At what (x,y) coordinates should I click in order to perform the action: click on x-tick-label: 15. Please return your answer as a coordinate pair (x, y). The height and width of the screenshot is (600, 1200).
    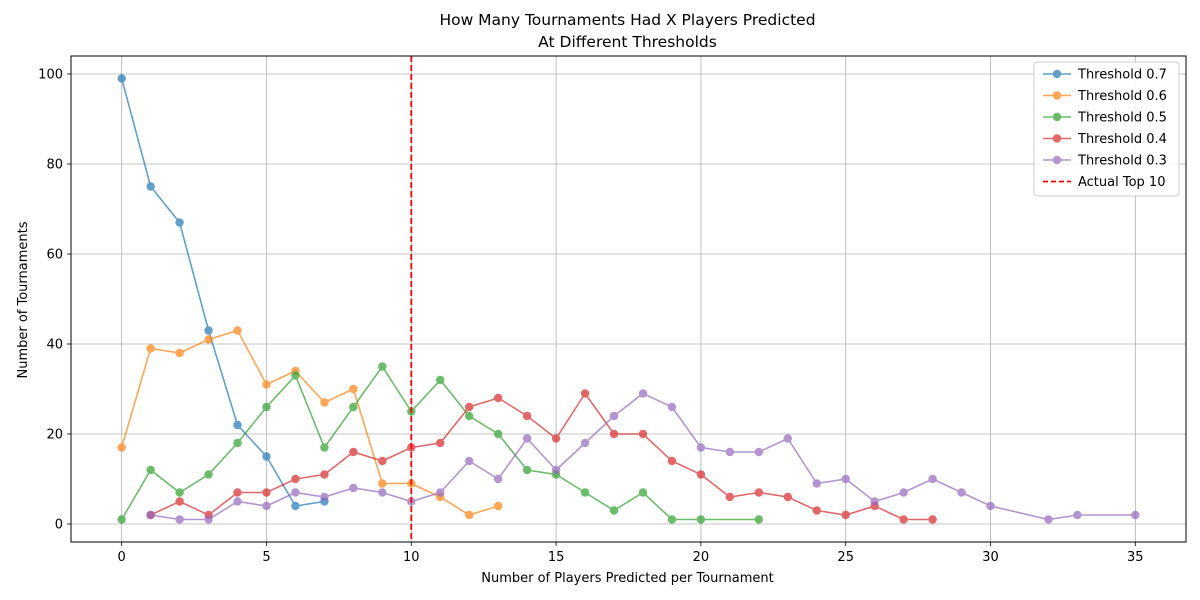
    Looking at the image, I should click on (556, 557).